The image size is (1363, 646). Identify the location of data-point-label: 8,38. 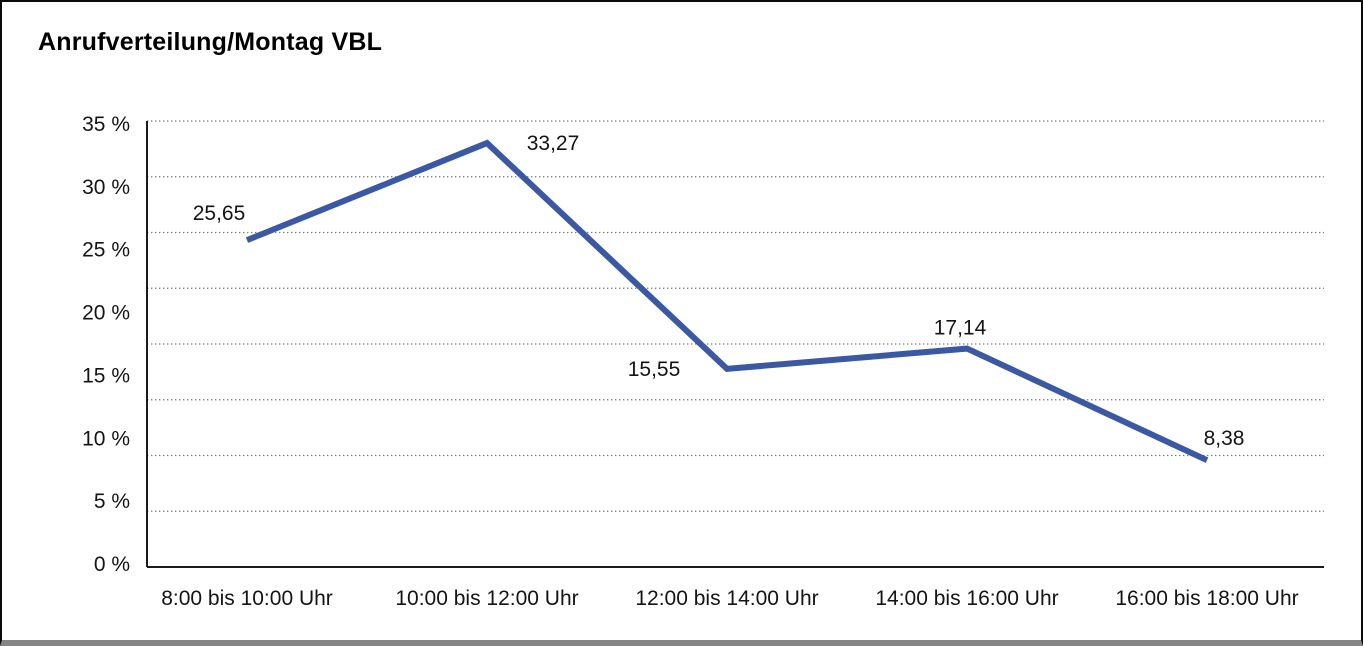
(1224, 438).